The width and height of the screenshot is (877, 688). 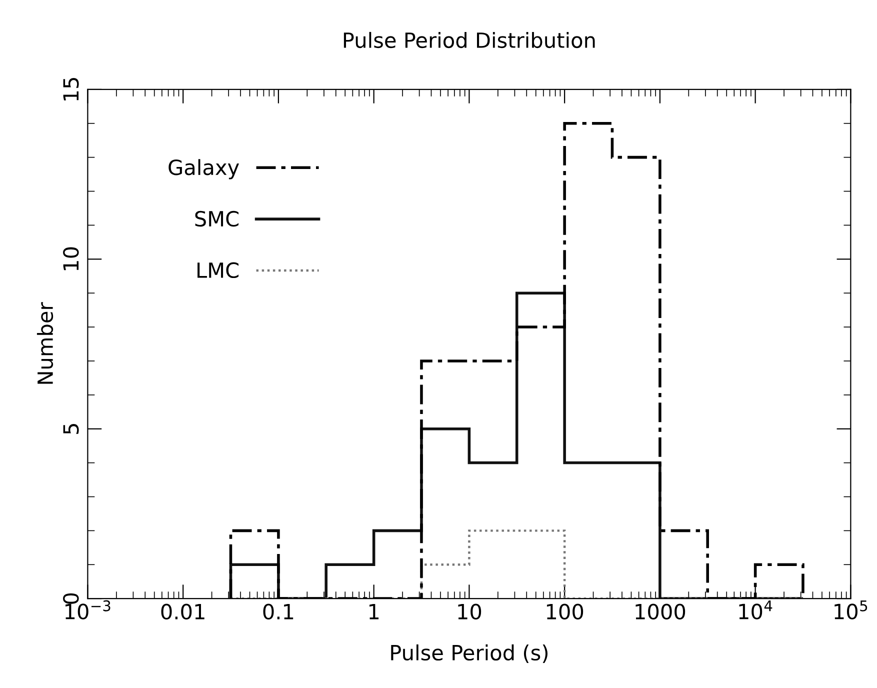 What do you see at coordinates (71, 429) in the screenshot?
I see `y-tick-label: 5` at bounding box center [71, 429].